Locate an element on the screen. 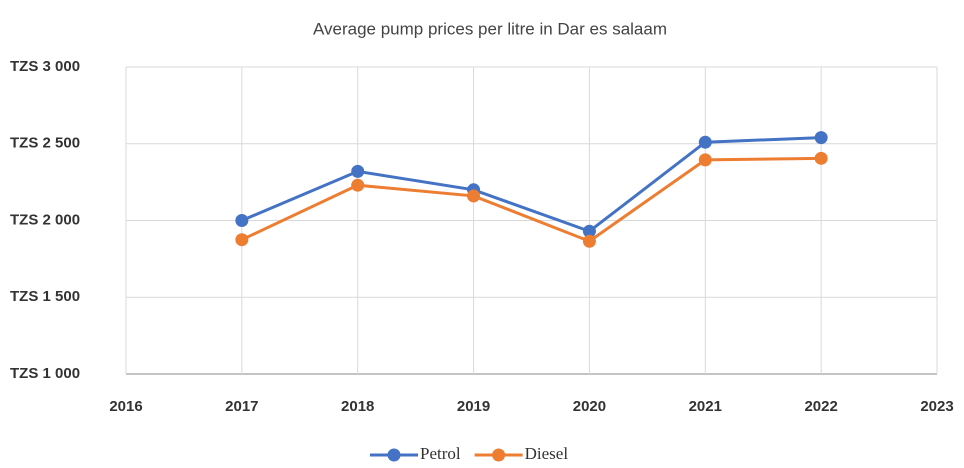 Image resolution: width=964 pixels, height=468 pixels. x-tick-label: 2020 is located at coordinates (589, 406).